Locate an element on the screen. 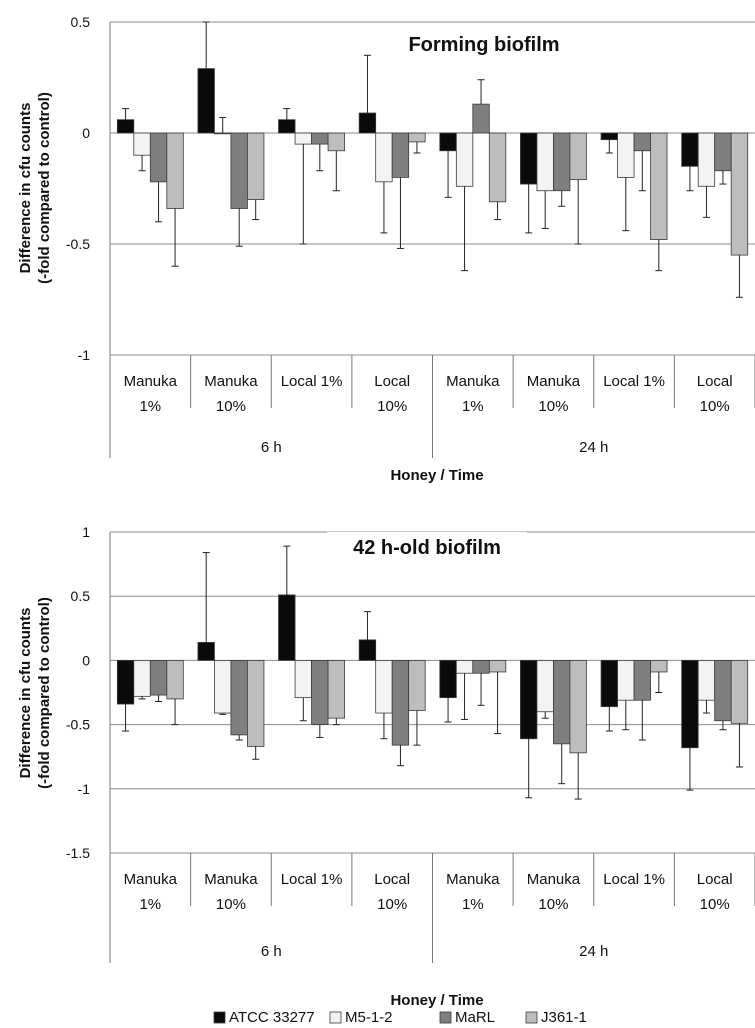 This screenshot has width=755, height=1028. chart-title: Forming biofilm is located at coordinates (483, 45).